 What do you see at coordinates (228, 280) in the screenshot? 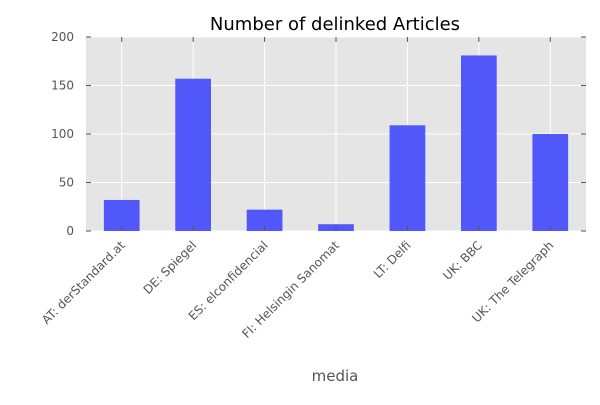
I see `x-tick-label: ES: elconfidencial` at bounding box center [228, 280].